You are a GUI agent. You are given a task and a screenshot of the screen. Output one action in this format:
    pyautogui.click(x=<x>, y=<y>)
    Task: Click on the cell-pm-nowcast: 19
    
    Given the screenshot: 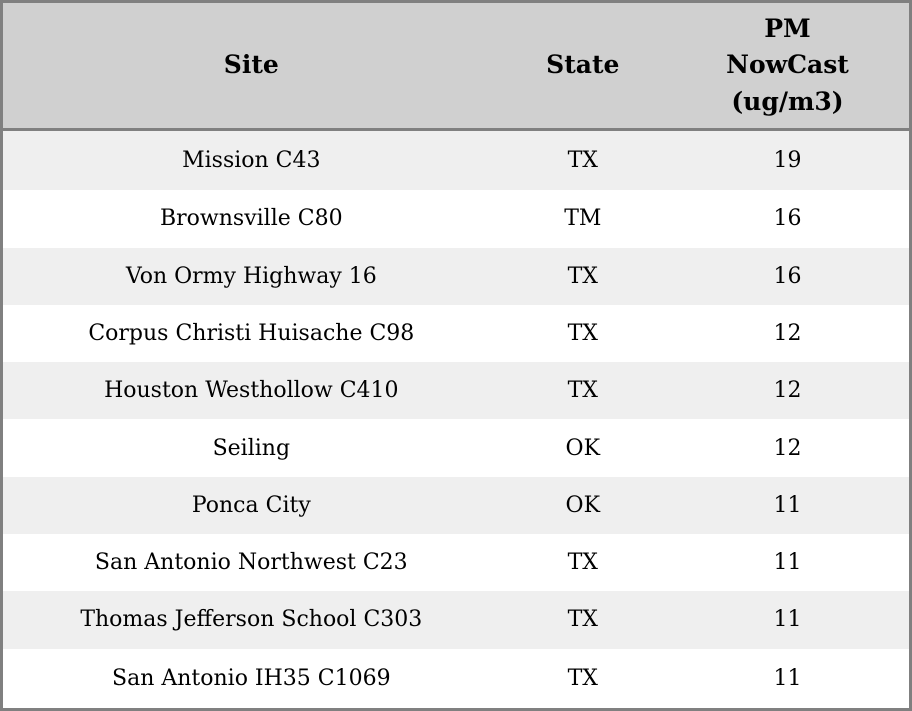 What is the action you would take?
    pyautogui.click(x=787, y=161)
    